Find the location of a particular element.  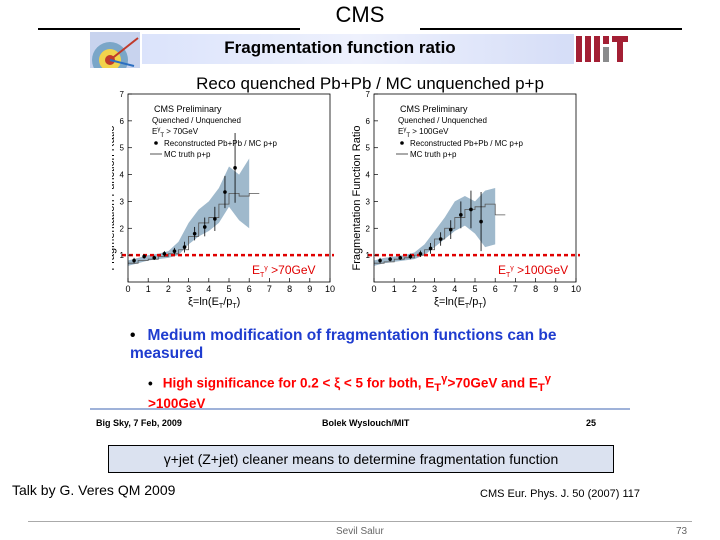

right-legend-title: CMS Preliminary is located at coordinates (434, 109).